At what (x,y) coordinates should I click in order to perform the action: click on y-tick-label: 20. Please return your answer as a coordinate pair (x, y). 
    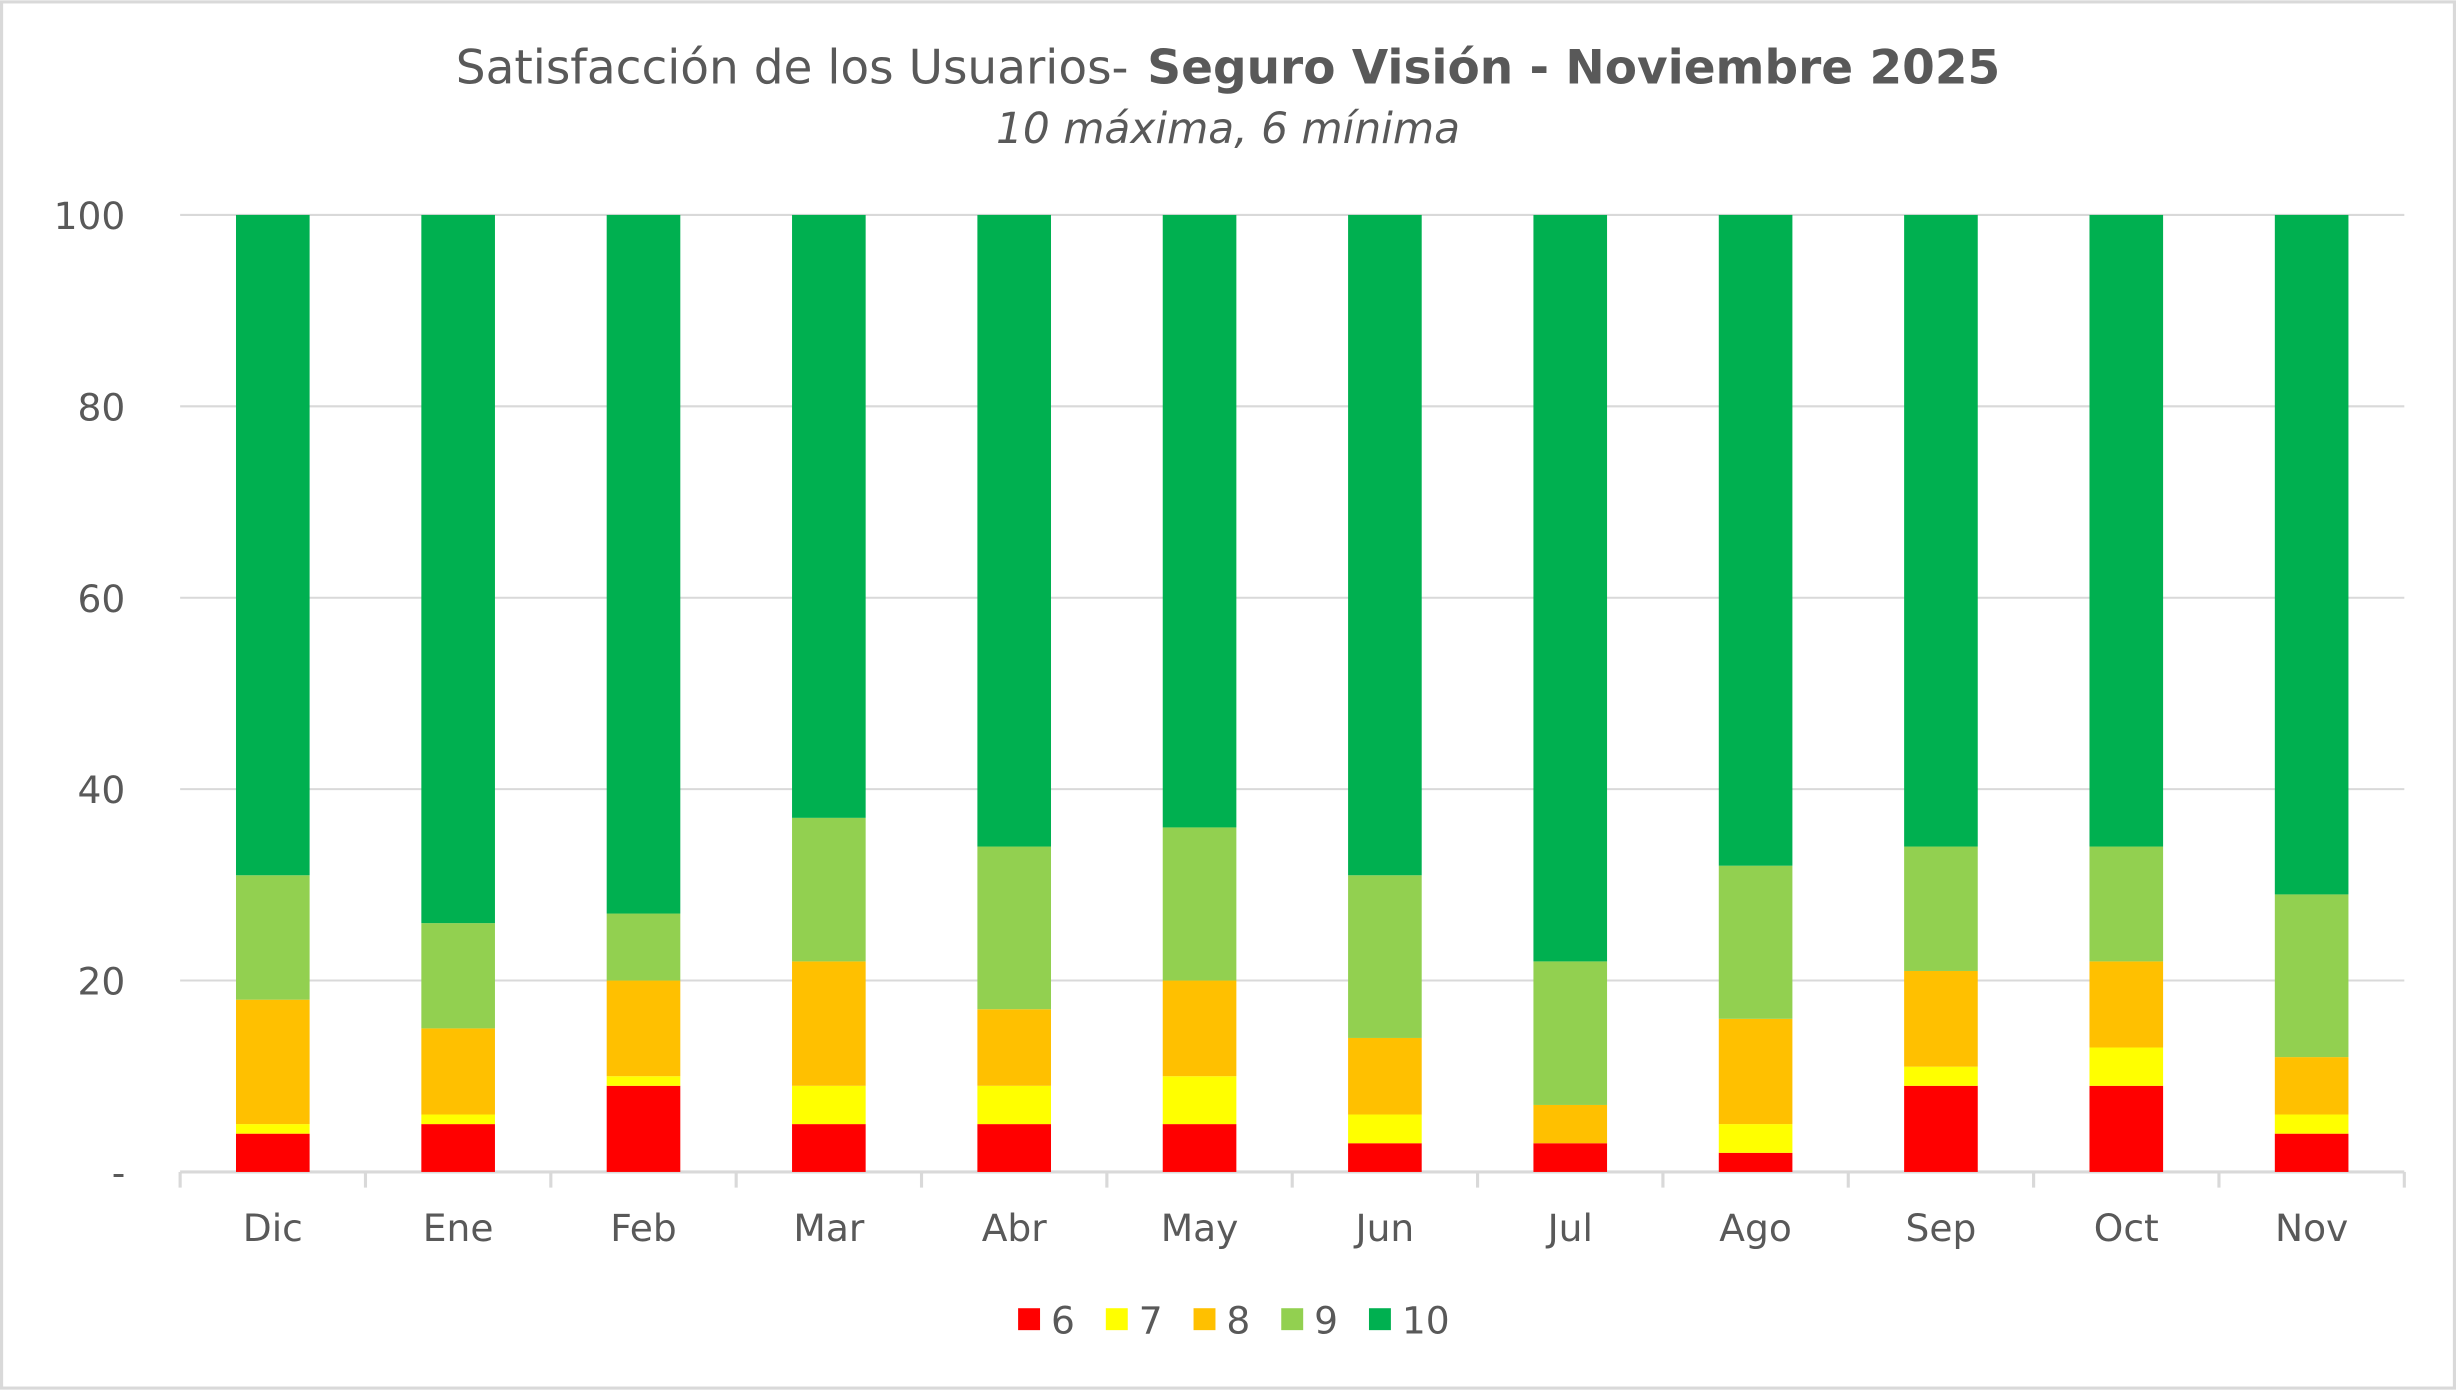
    Looking at the image, I should click on (101, 982).